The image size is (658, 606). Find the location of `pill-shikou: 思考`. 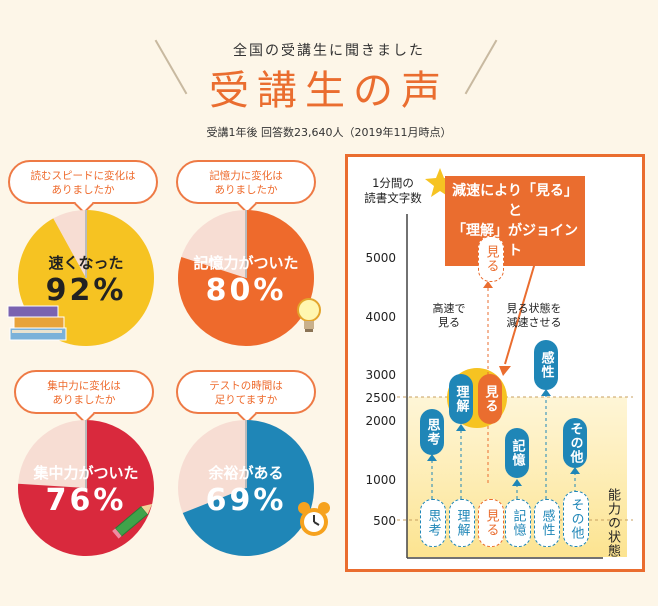

pill-shikou: 思考 is located at coordinates (432, 432).